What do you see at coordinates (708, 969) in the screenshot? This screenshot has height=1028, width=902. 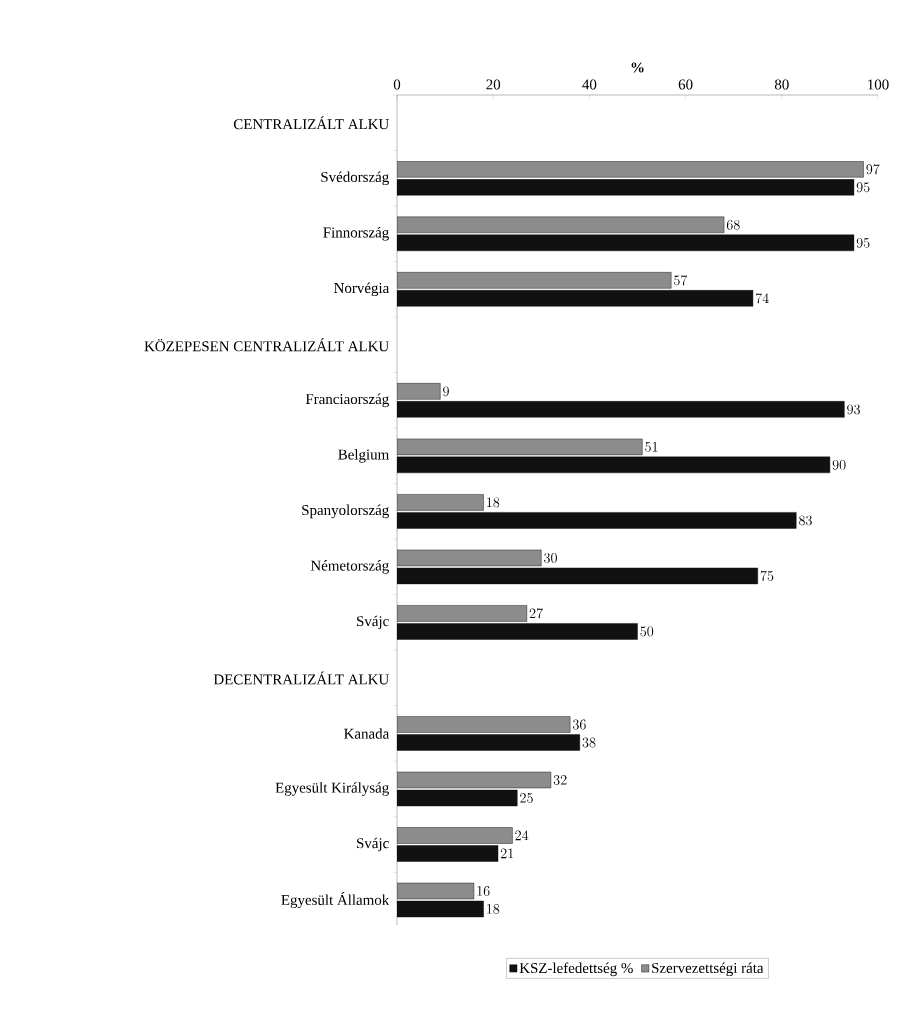 I see `legend-label: Szervezettségi ráta` at bounding box center [708, 969].